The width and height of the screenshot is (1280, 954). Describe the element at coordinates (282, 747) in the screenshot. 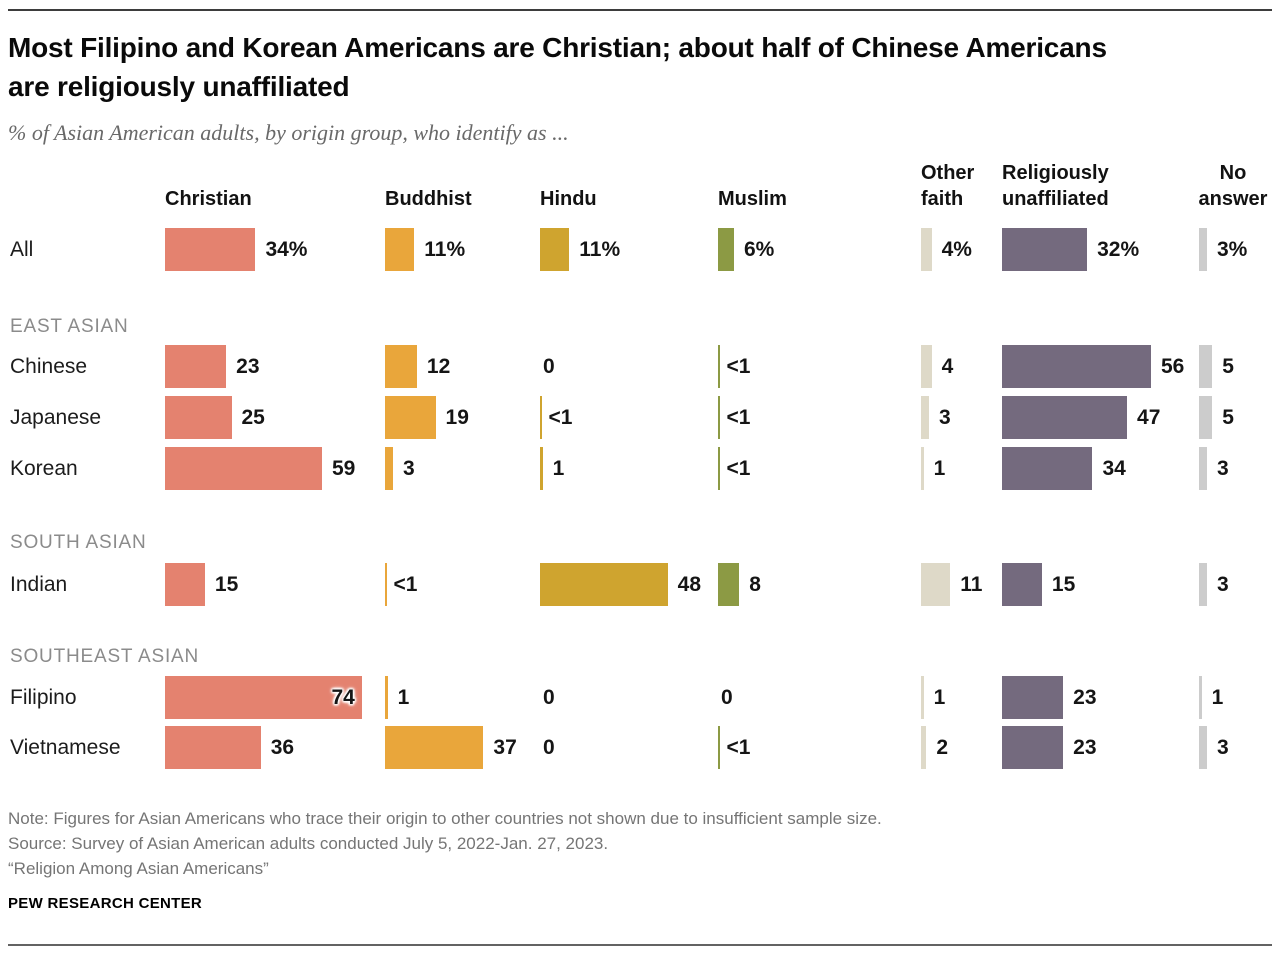

I see `value-label: 36` at that location.